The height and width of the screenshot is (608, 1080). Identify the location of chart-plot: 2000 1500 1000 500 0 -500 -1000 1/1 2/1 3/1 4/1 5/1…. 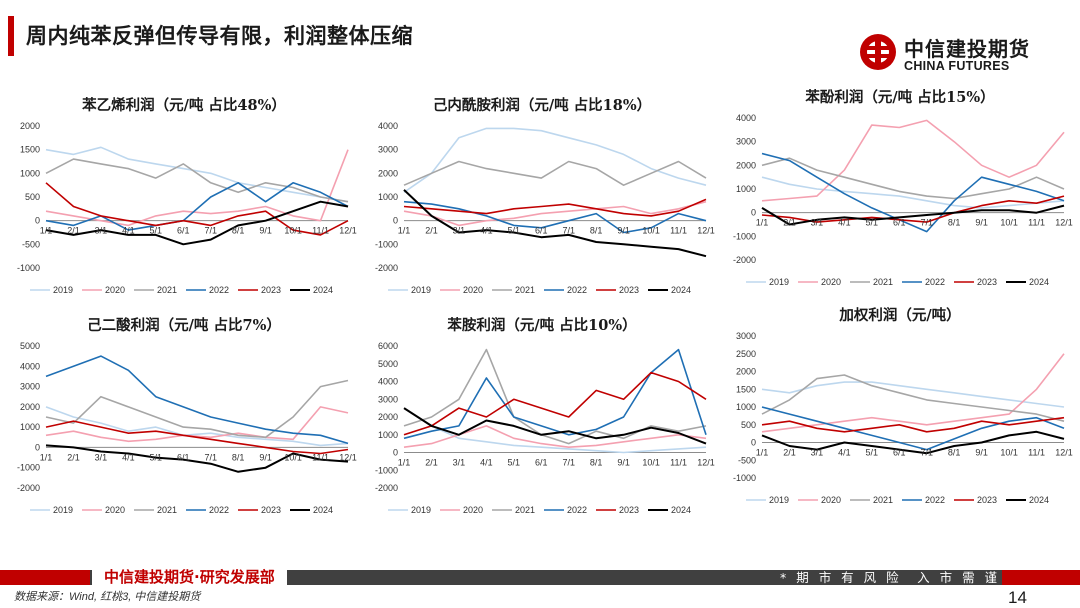
(187, 208).